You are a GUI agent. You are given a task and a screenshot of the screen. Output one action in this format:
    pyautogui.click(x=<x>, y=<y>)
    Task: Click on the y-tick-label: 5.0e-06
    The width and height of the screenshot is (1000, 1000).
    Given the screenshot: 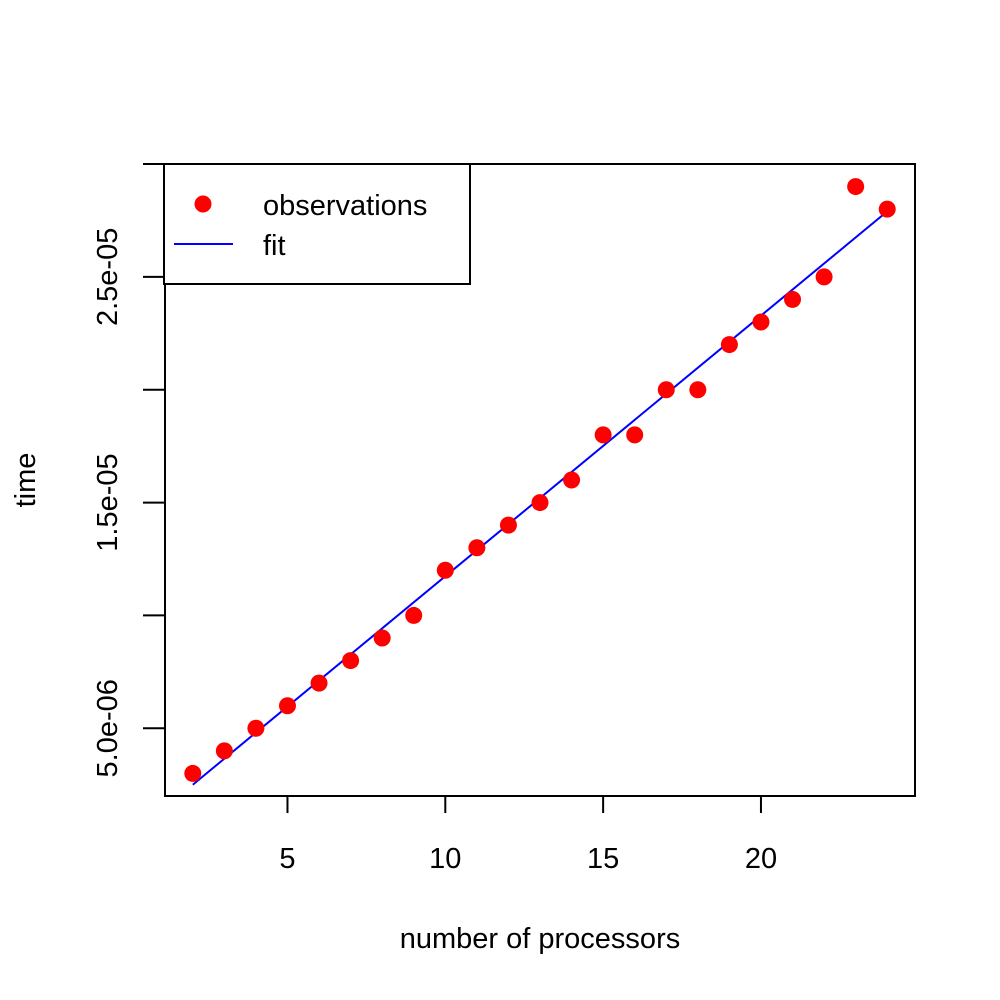 What is the action you would take?
    pyautogui.click(x=108, y=728)
    